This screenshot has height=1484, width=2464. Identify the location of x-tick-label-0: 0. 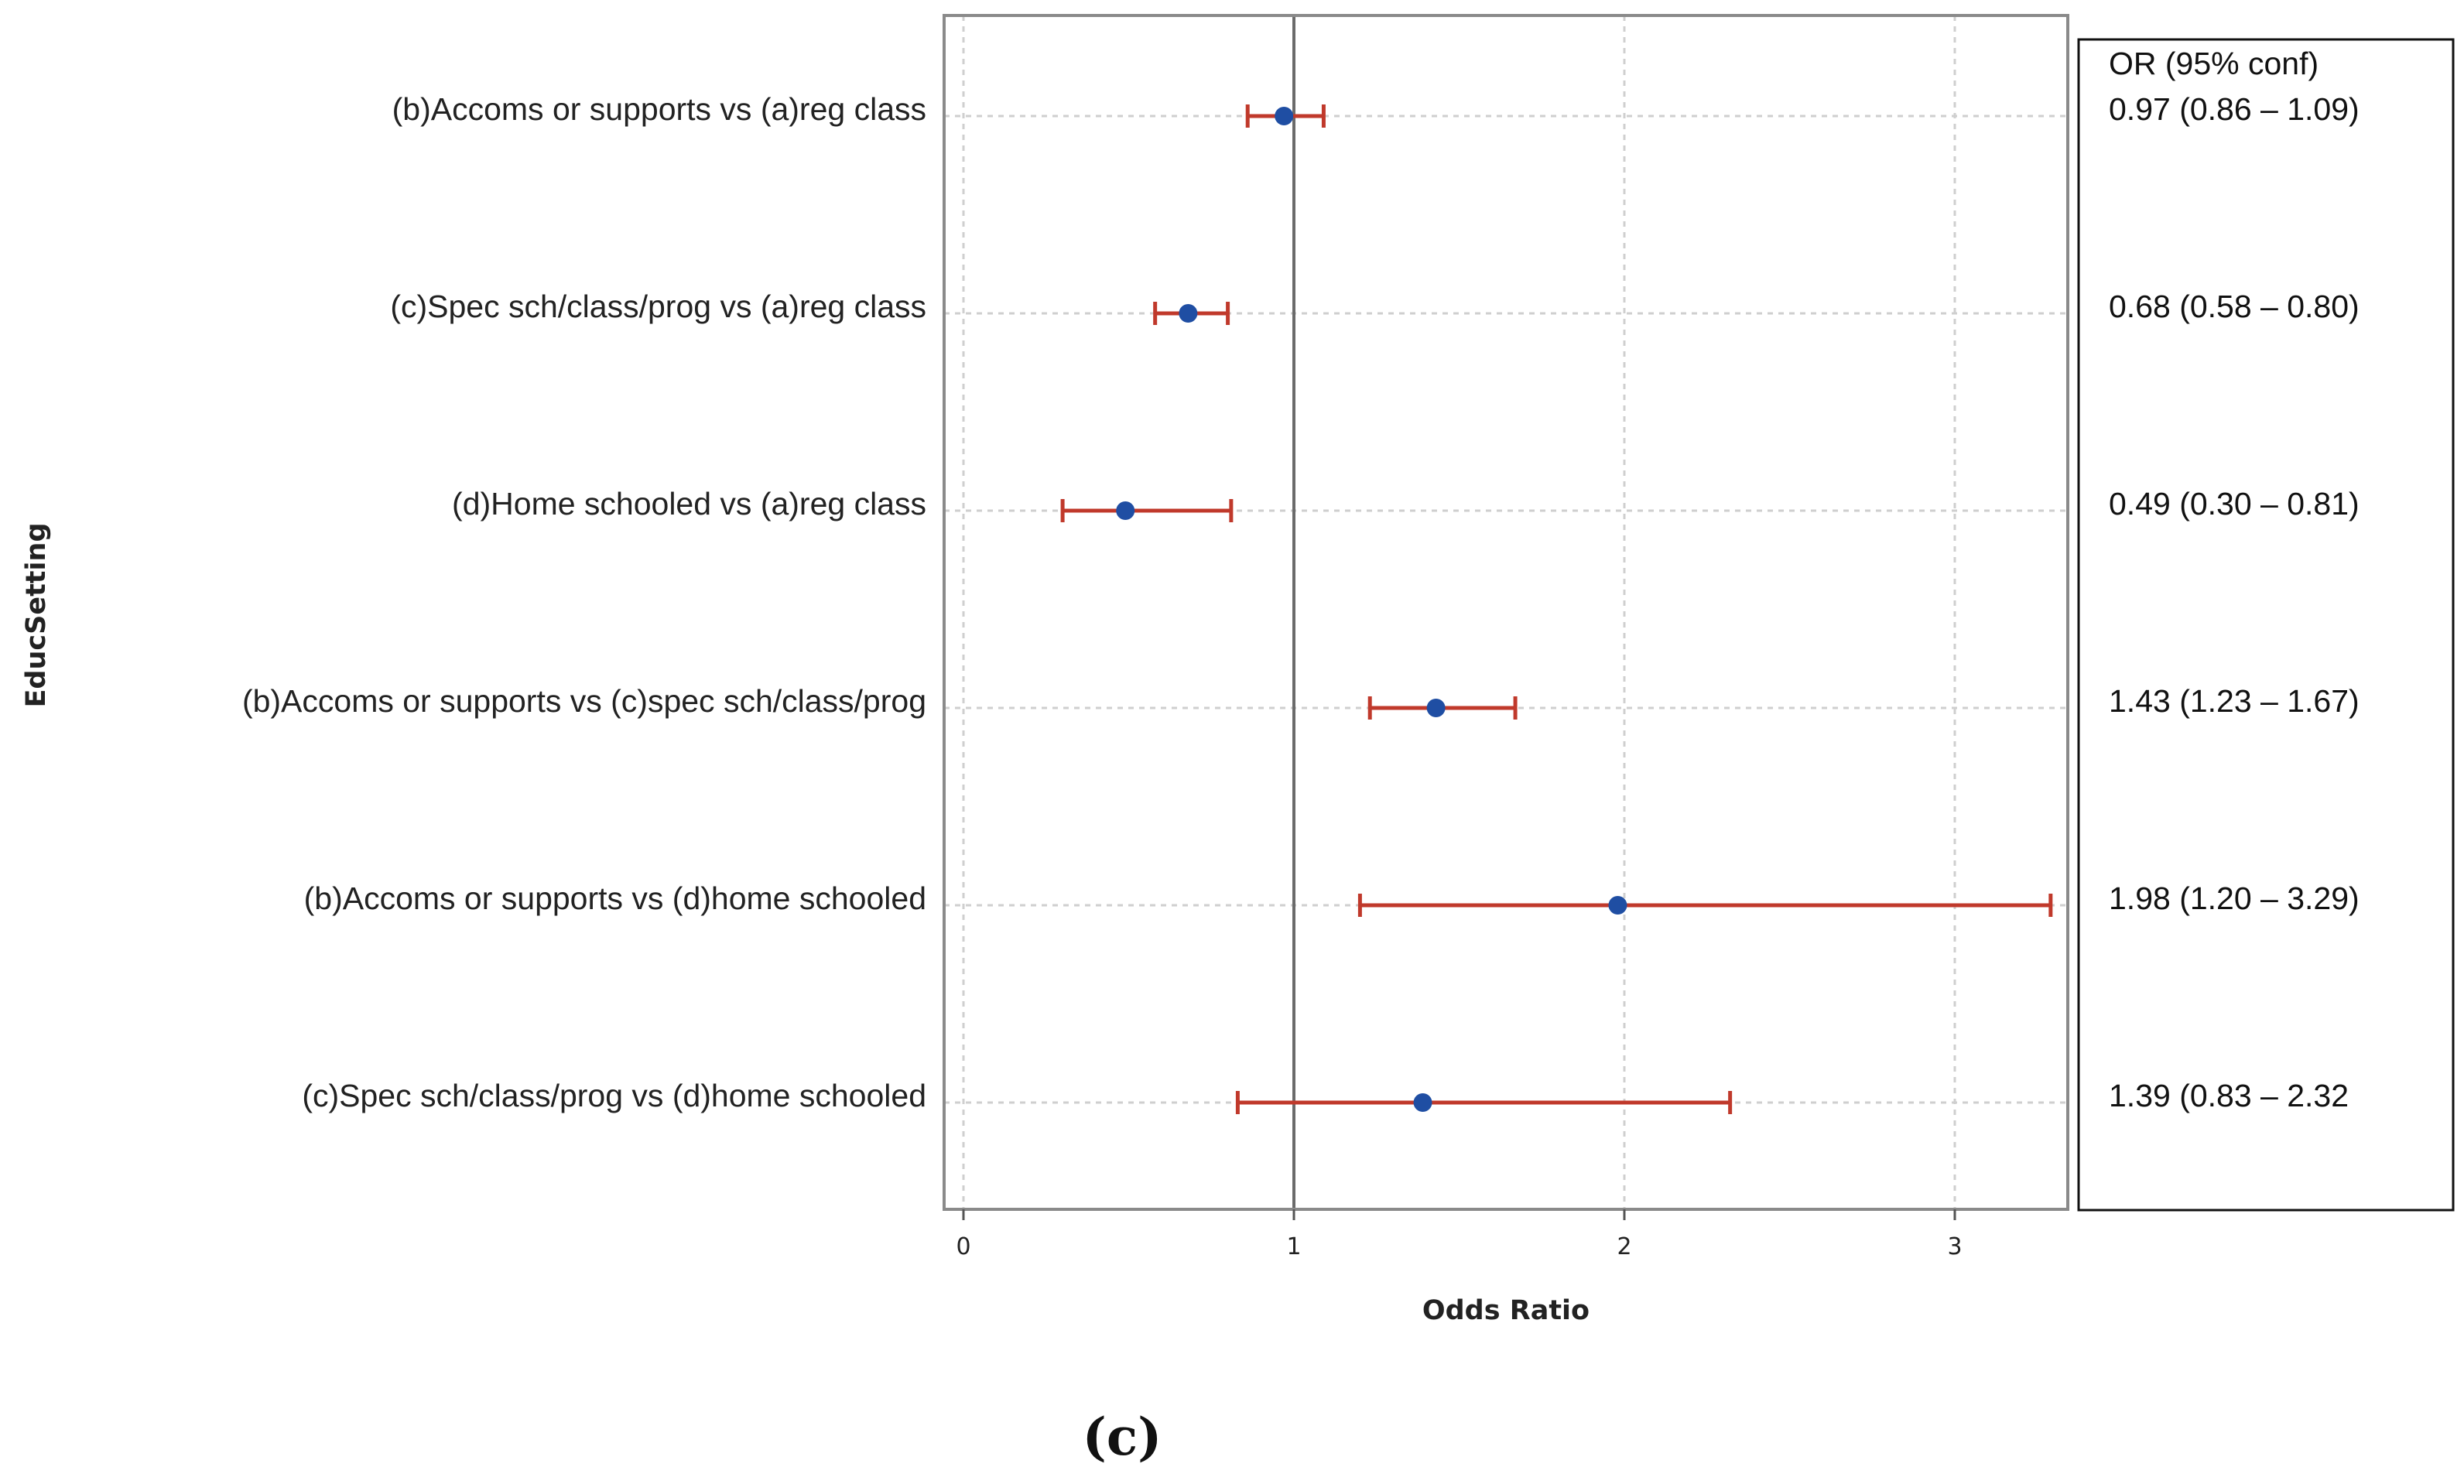
(963, 1247).